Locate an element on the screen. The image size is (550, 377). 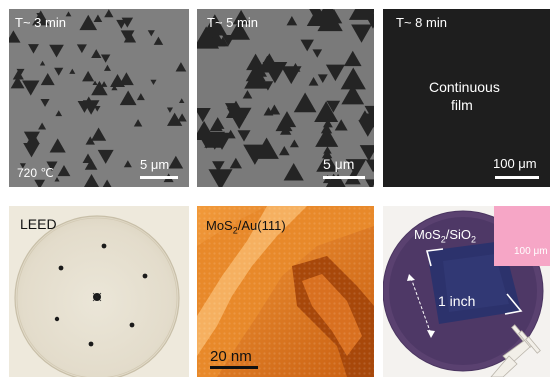
inset-image is located at coordinates (522, 236).